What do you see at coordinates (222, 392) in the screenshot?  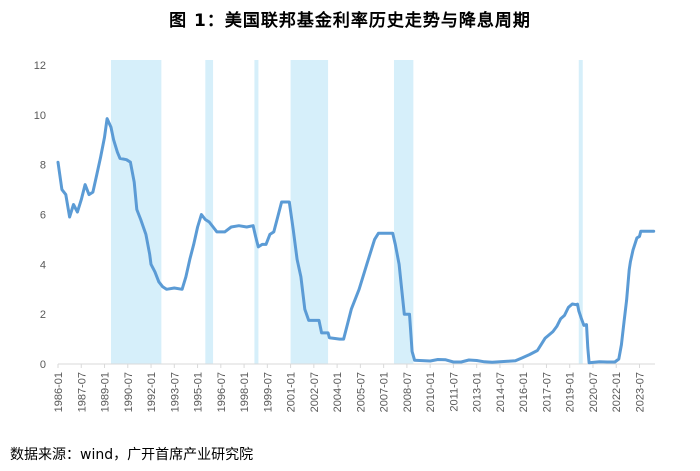 I see `x-tick-label: 1996-07` at bounding box center [222, 392].